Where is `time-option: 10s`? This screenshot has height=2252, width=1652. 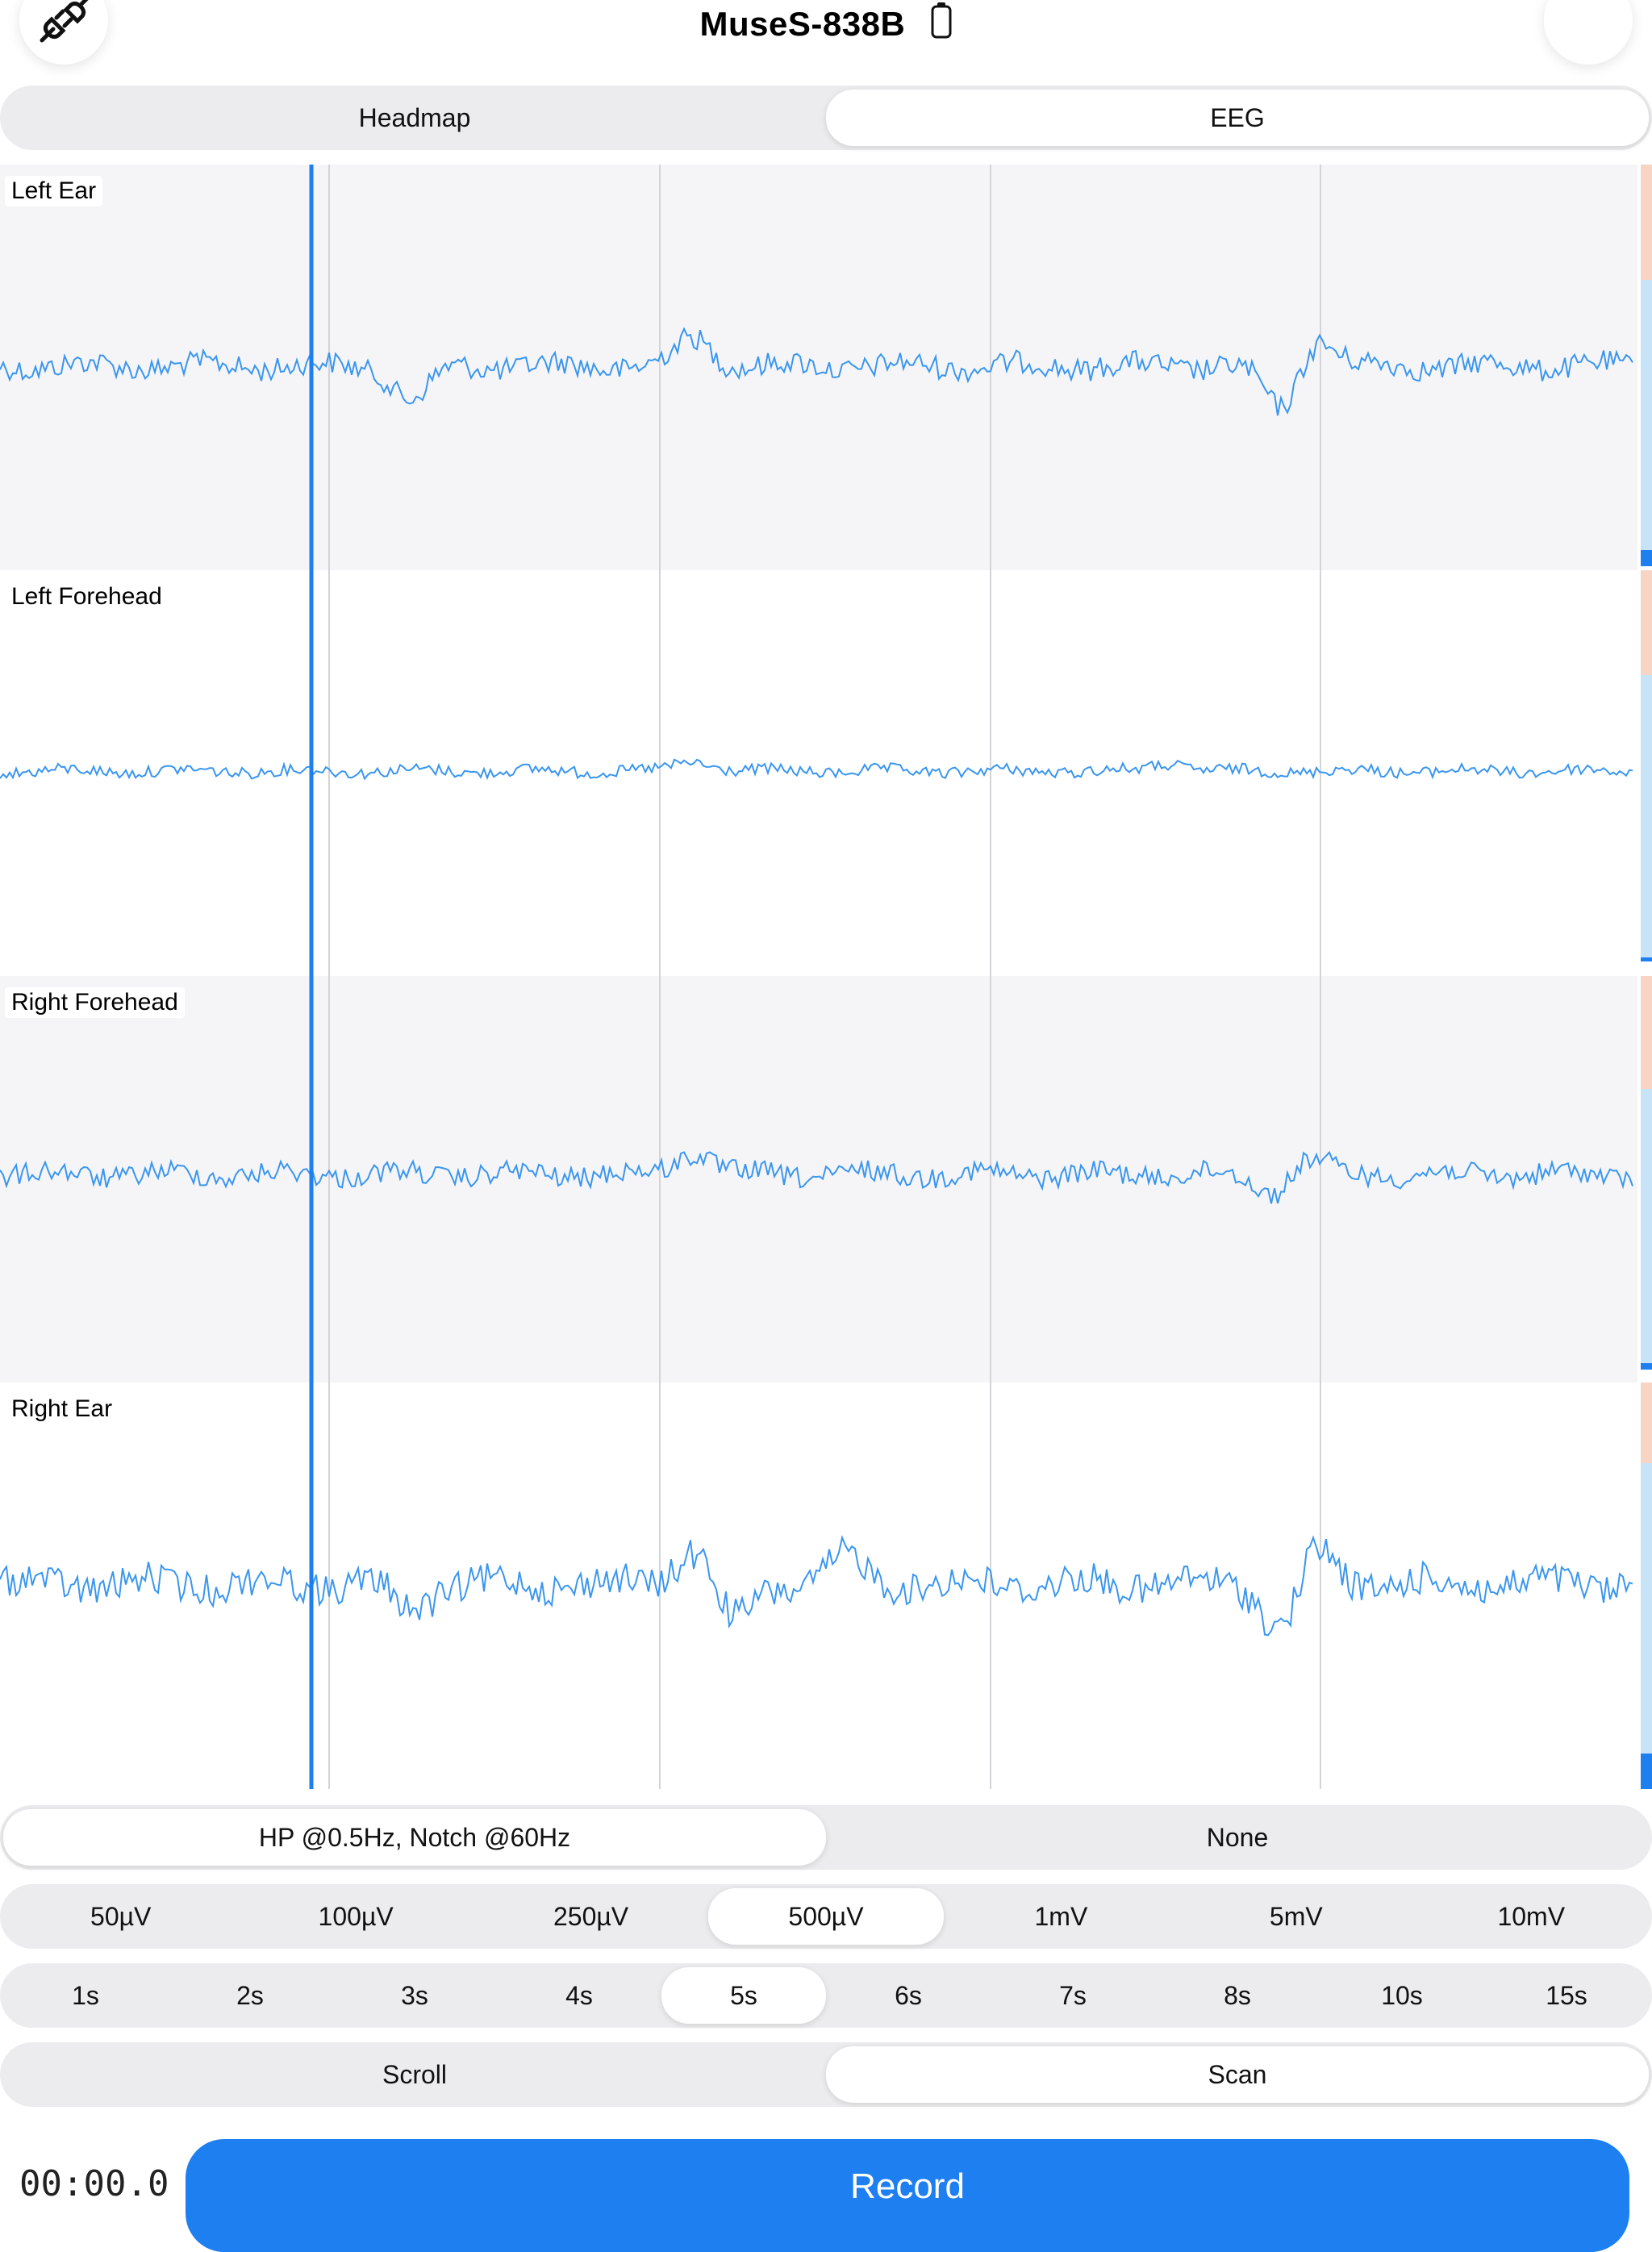 time-option: 10s is located at coordinates (1402, 1995).